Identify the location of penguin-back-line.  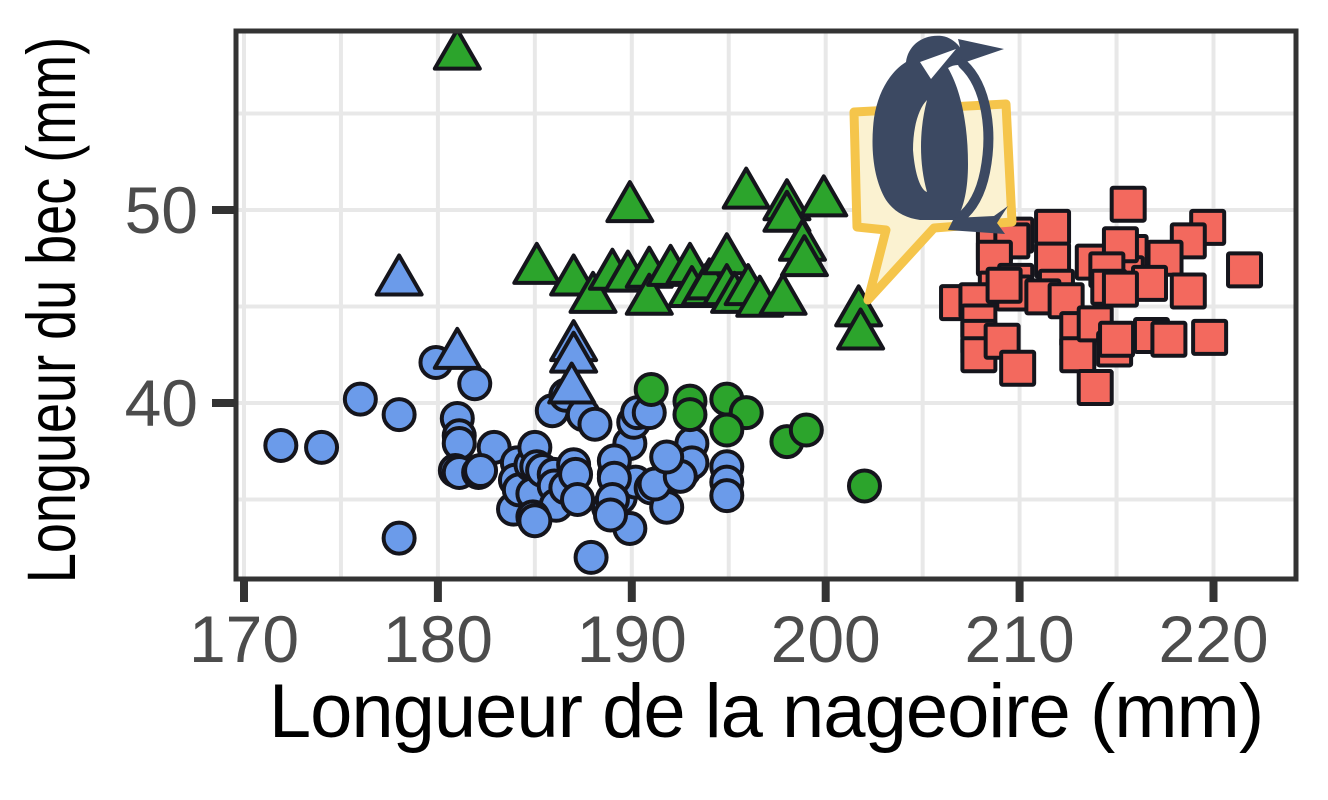
(974, 141).